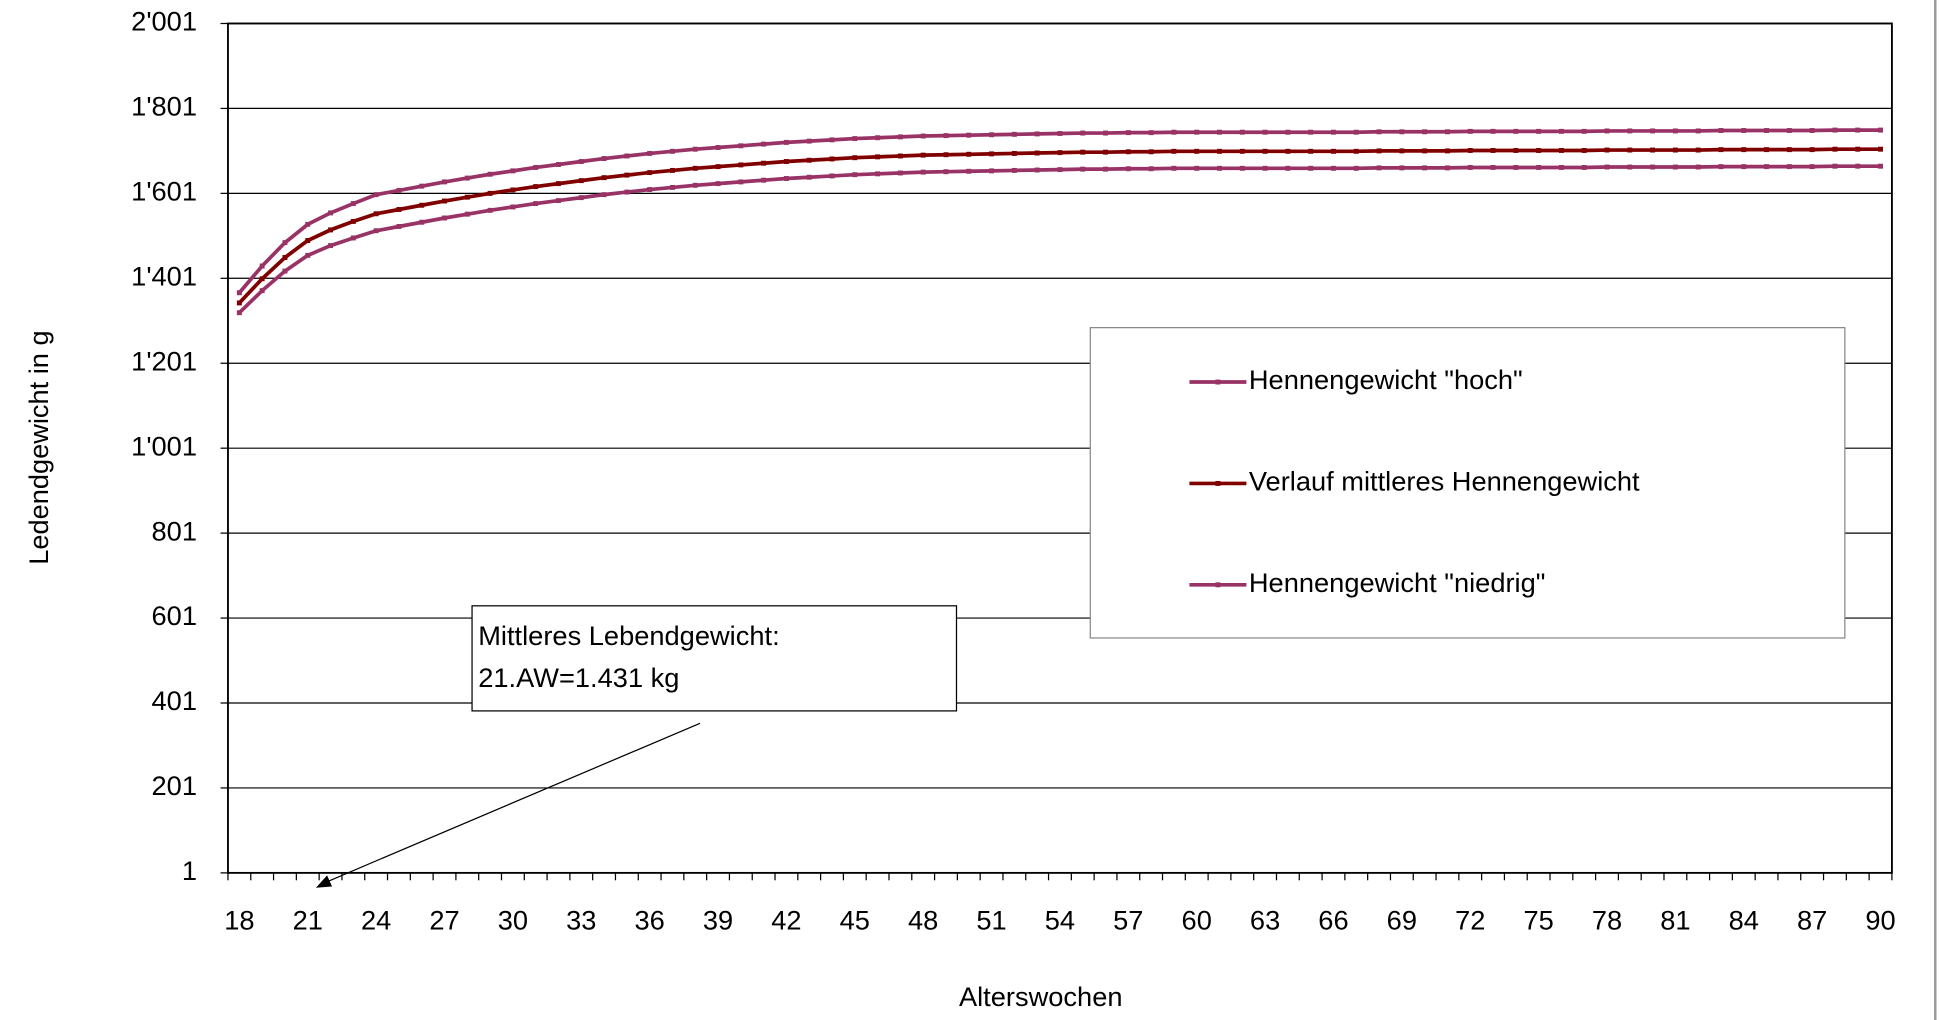 This screenshot has height=1020, width=1939. What do you see at coordinates (164, 445) in the screenshot?
I see `y-tick-label: 1'001` at bounding box center [164, 445].